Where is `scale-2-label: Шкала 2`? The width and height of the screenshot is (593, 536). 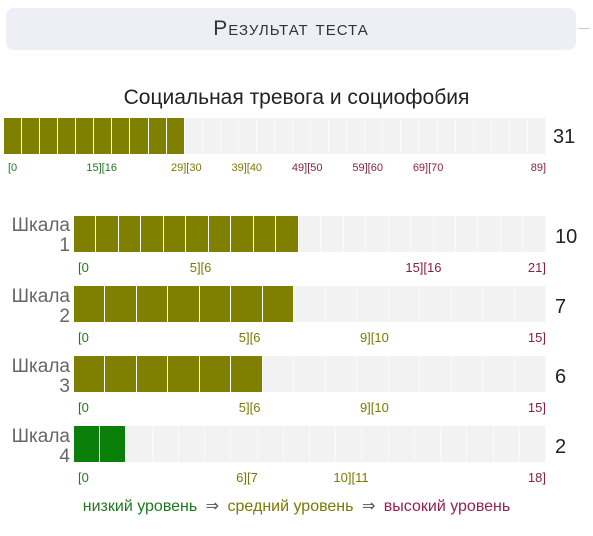 scale-2-label: Шкала 2 is located at coordinates (37, 307).